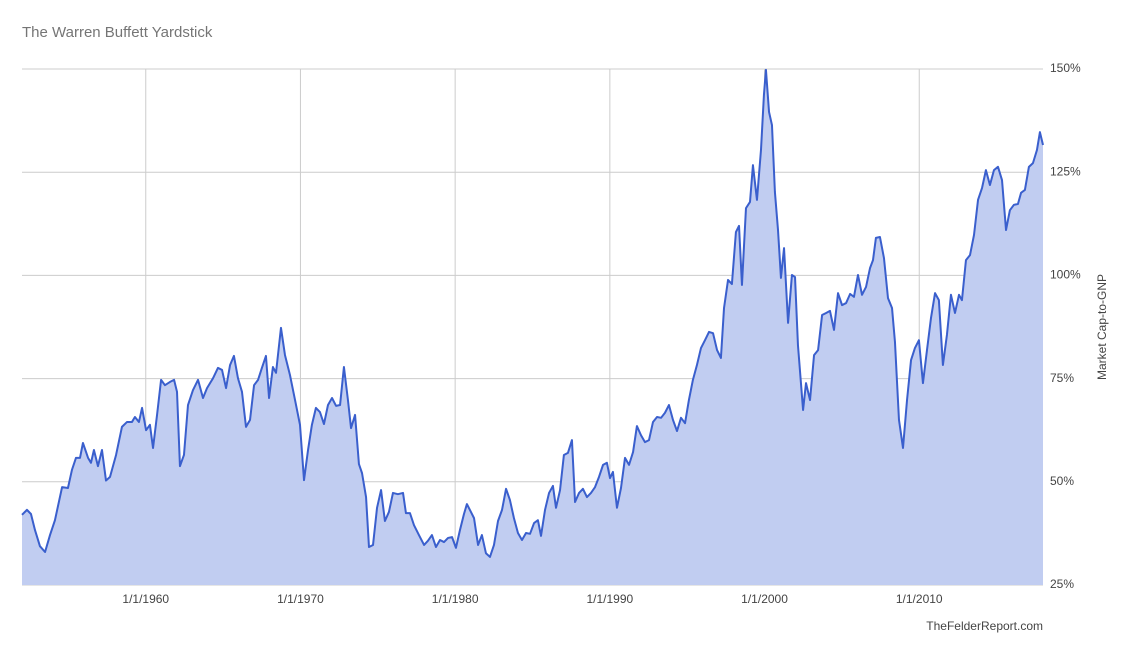  What do you see at coordinates (1065, 68) in the screenshot?
I see `y-tick-label: 150%` at bounding box center [1065, 68].